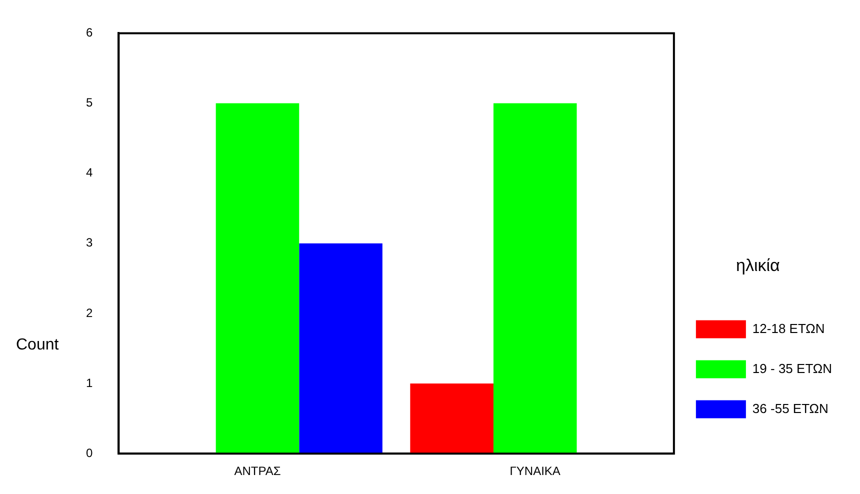  Describe the element at coordinates (89, 313) in the screenshot. I see `y-tick-label: 2` at that location.